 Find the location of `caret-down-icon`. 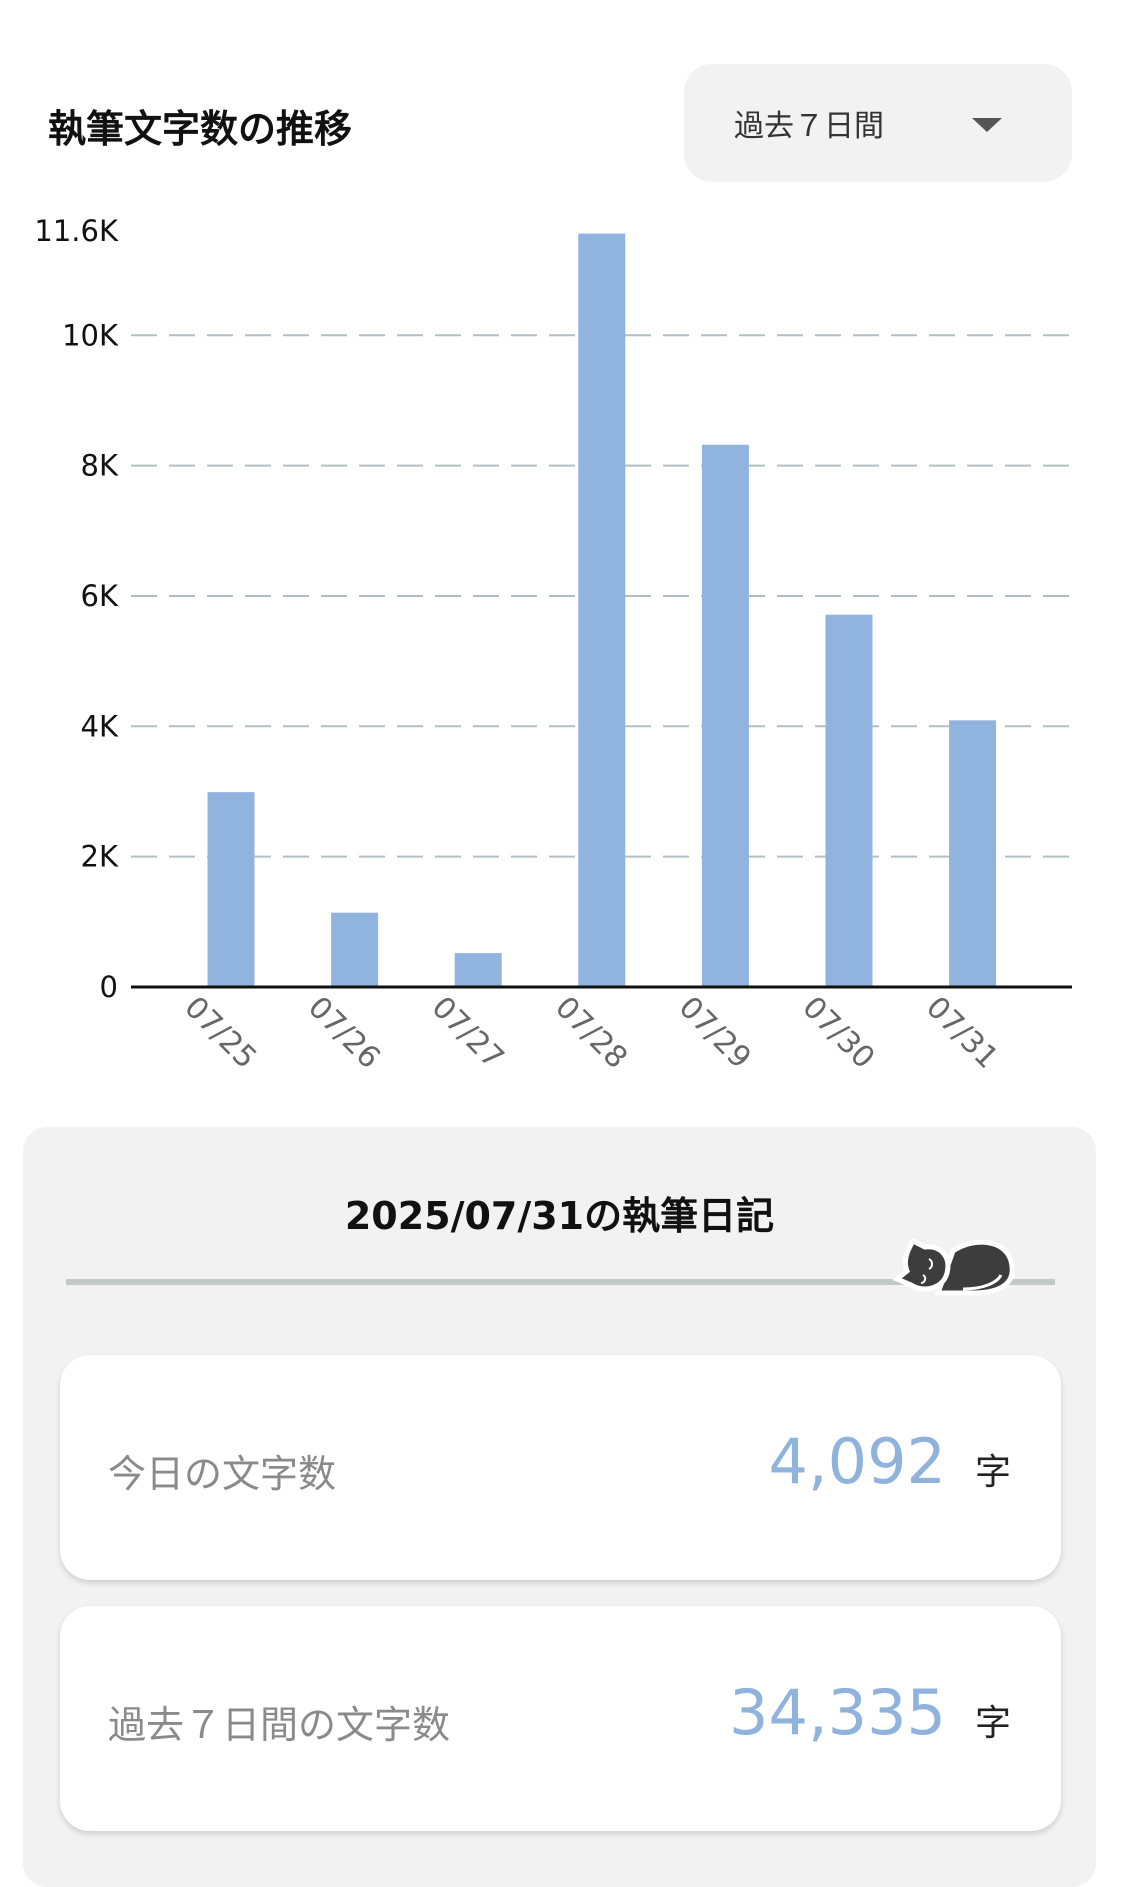

caret-down-icon is located at coordinates (987, 125).